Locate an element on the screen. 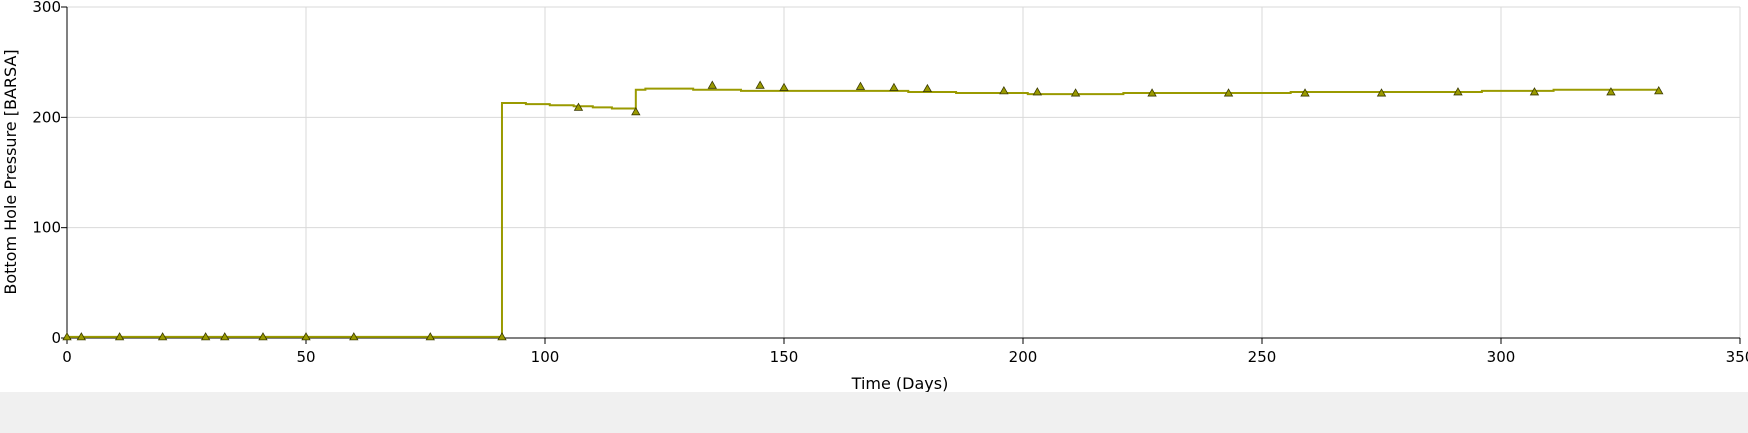 This screenshot has height=433, width=1748. x-tick-label: 50 is located at coordinates (305, 357).